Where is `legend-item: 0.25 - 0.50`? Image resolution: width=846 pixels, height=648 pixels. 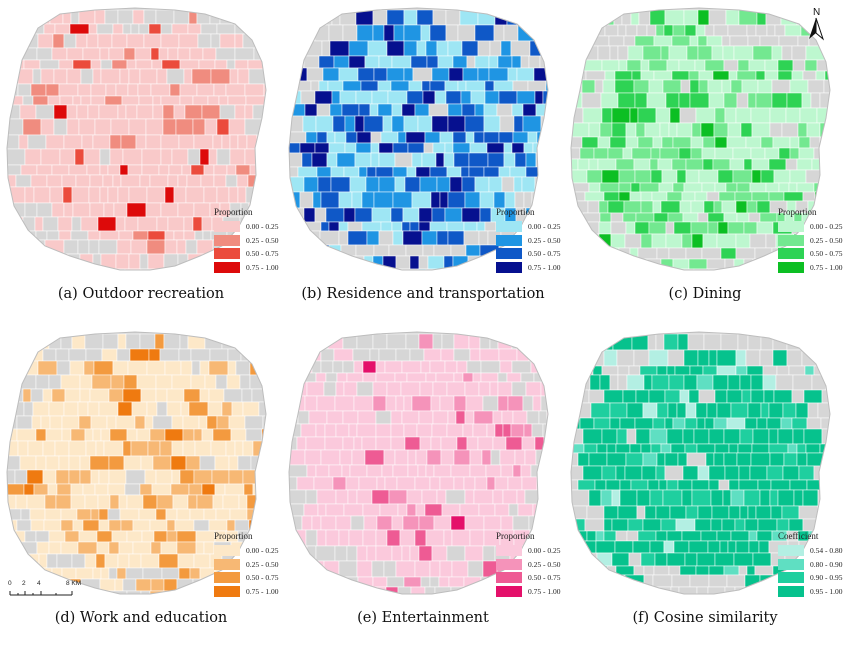
legend-item: 0.25 - 0.50 is located at coordinates (528, 241).